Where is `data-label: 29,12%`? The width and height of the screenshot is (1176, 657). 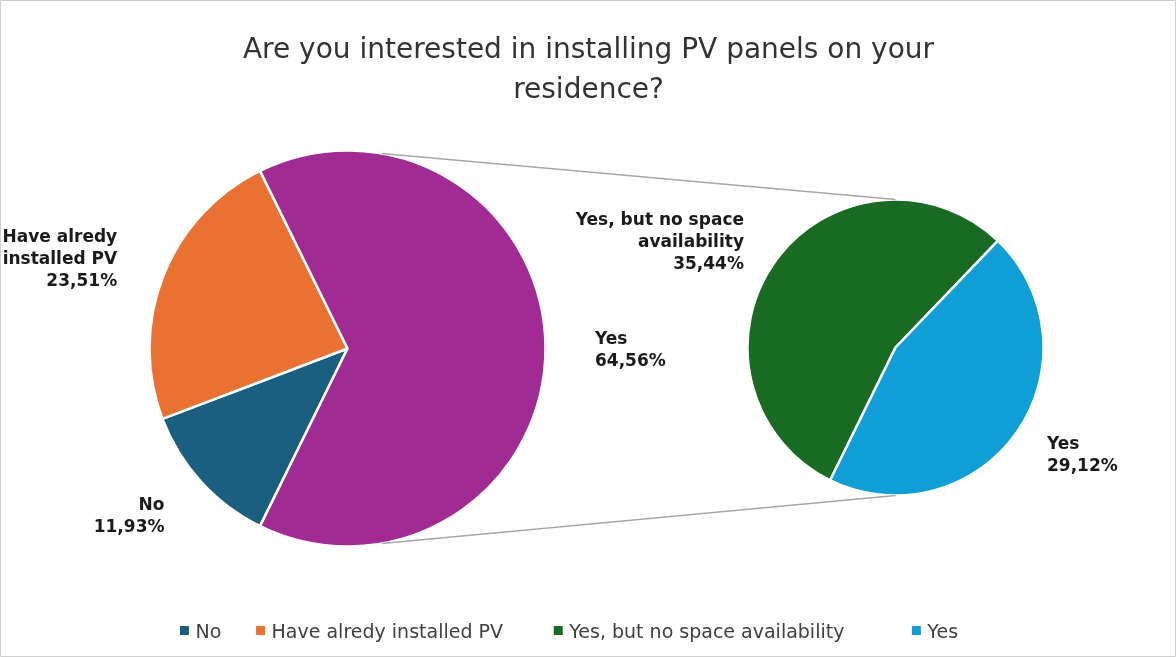 data-label: 29,12% is located at coordinates (1082, 464).